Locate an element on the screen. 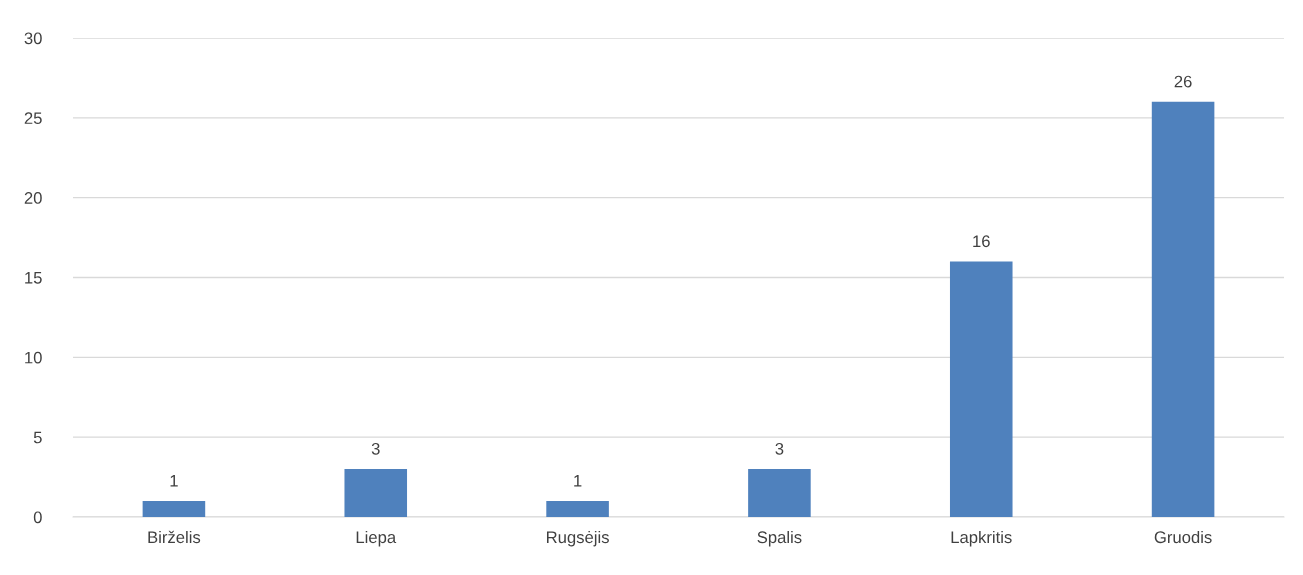 The image size is (1303, 575). x-tick-label: Rugsėjis is located at coordinates (577, 538).